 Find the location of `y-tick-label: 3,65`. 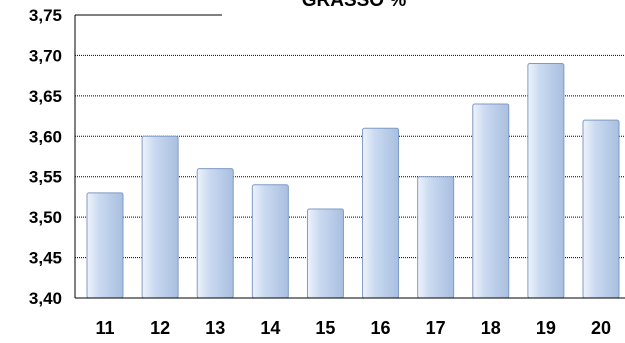

y-tick-label: 3,65 is located at coordinates (45, 96).